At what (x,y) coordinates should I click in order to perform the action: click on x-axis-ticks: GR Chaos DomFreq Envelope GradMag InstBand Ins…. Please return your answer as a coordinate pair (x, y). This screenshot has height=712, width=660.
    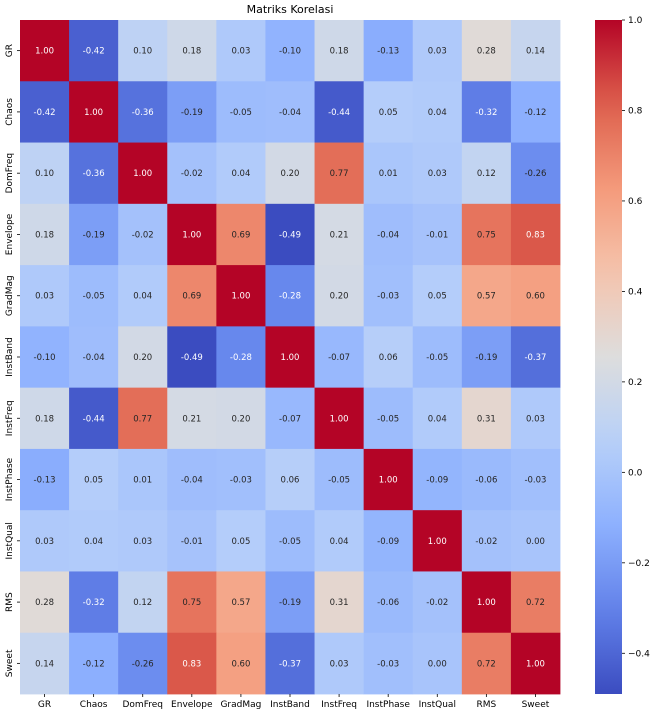
    Looking at the image, I should click on (294, 702).